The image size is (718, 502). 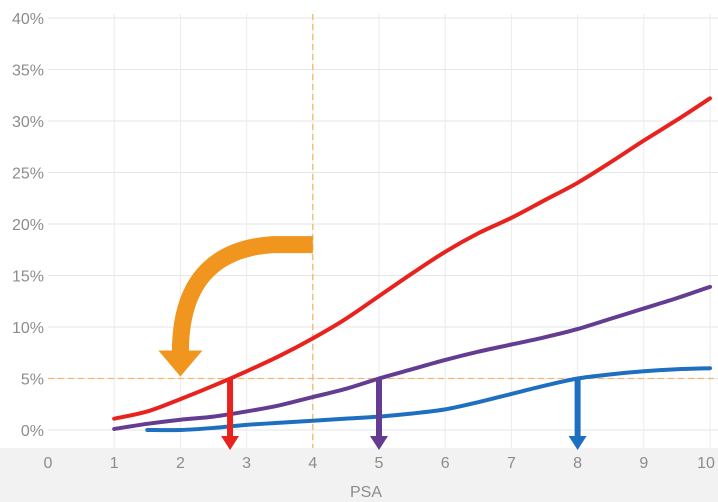 What do you see at coordinates (404, 414) in the screenshot?
I see `threshold-arrows` at bounding box center [404, 414].